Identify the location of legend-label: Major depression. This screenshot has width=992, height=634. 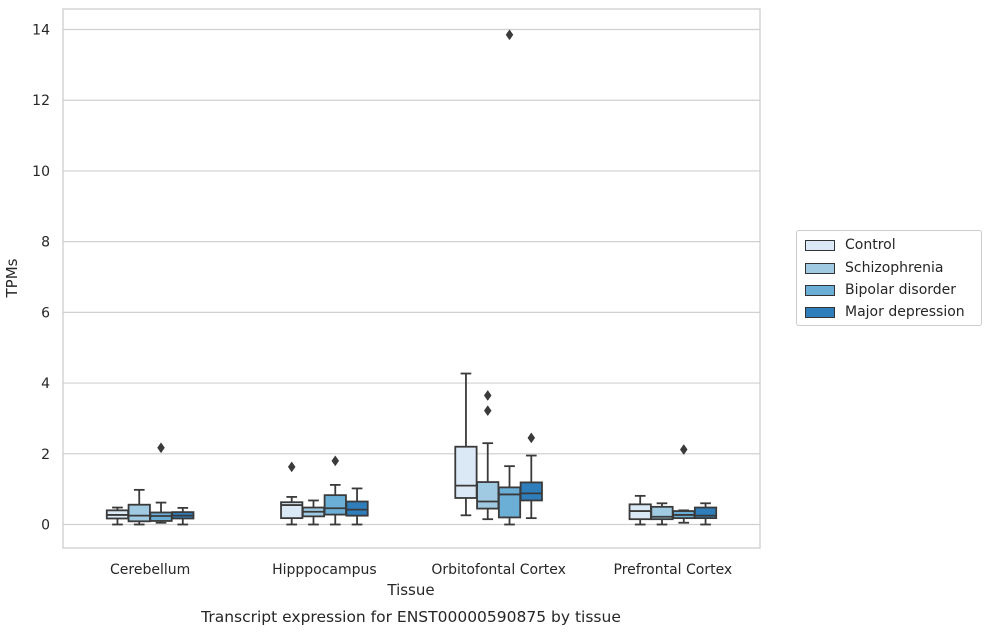
(905, 312).